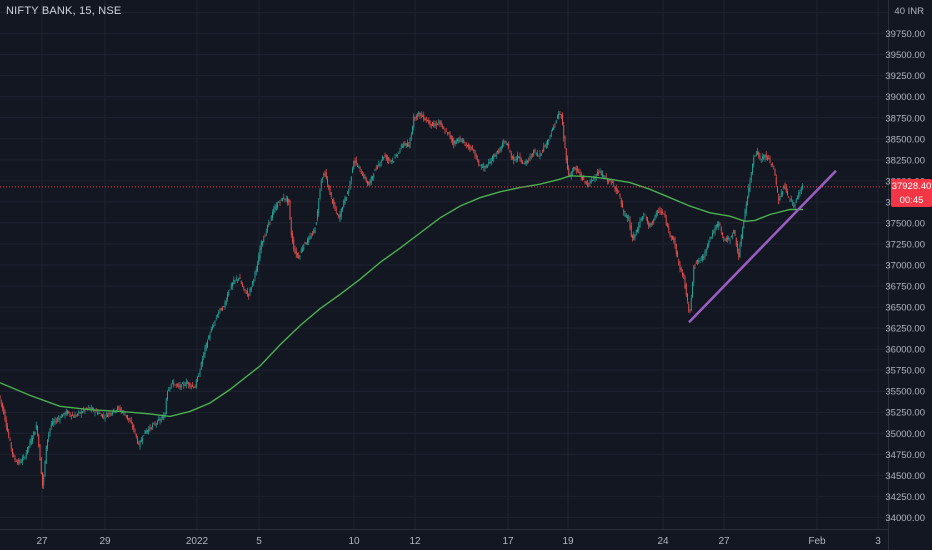  What do you see at coordinates (905, 76) in the screenshot?
I see `price-tick-label: 39250.00` at bounding box center [905, 76].